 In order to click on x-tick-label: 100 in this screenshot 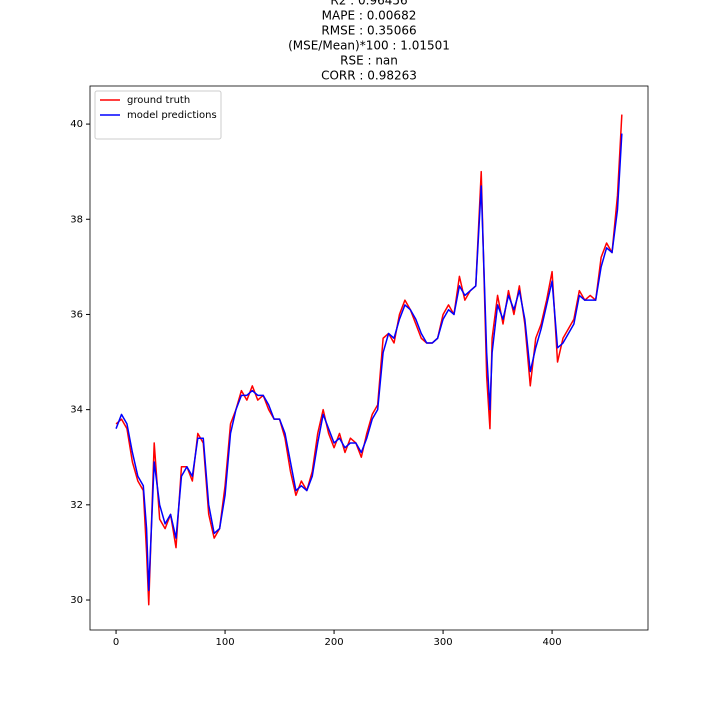, I will do `click(225, 642)`.